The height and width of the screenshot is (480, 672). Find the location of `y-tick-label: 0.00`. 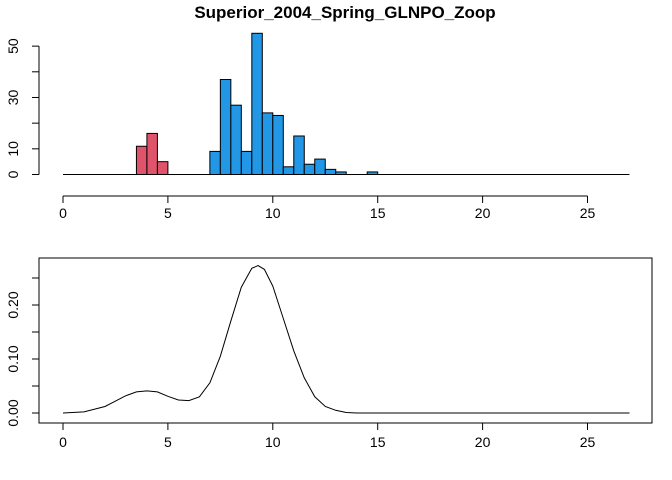

y-tick-label: 0.00 is located at coordinates (13, 412).